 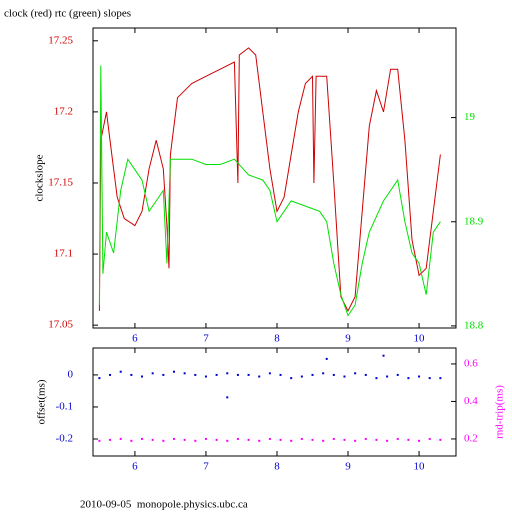 What do you see at coordinates (63, 254) in the screenshot?
I see `y-tick-label: 17.1` at bounding box center [63, 254].